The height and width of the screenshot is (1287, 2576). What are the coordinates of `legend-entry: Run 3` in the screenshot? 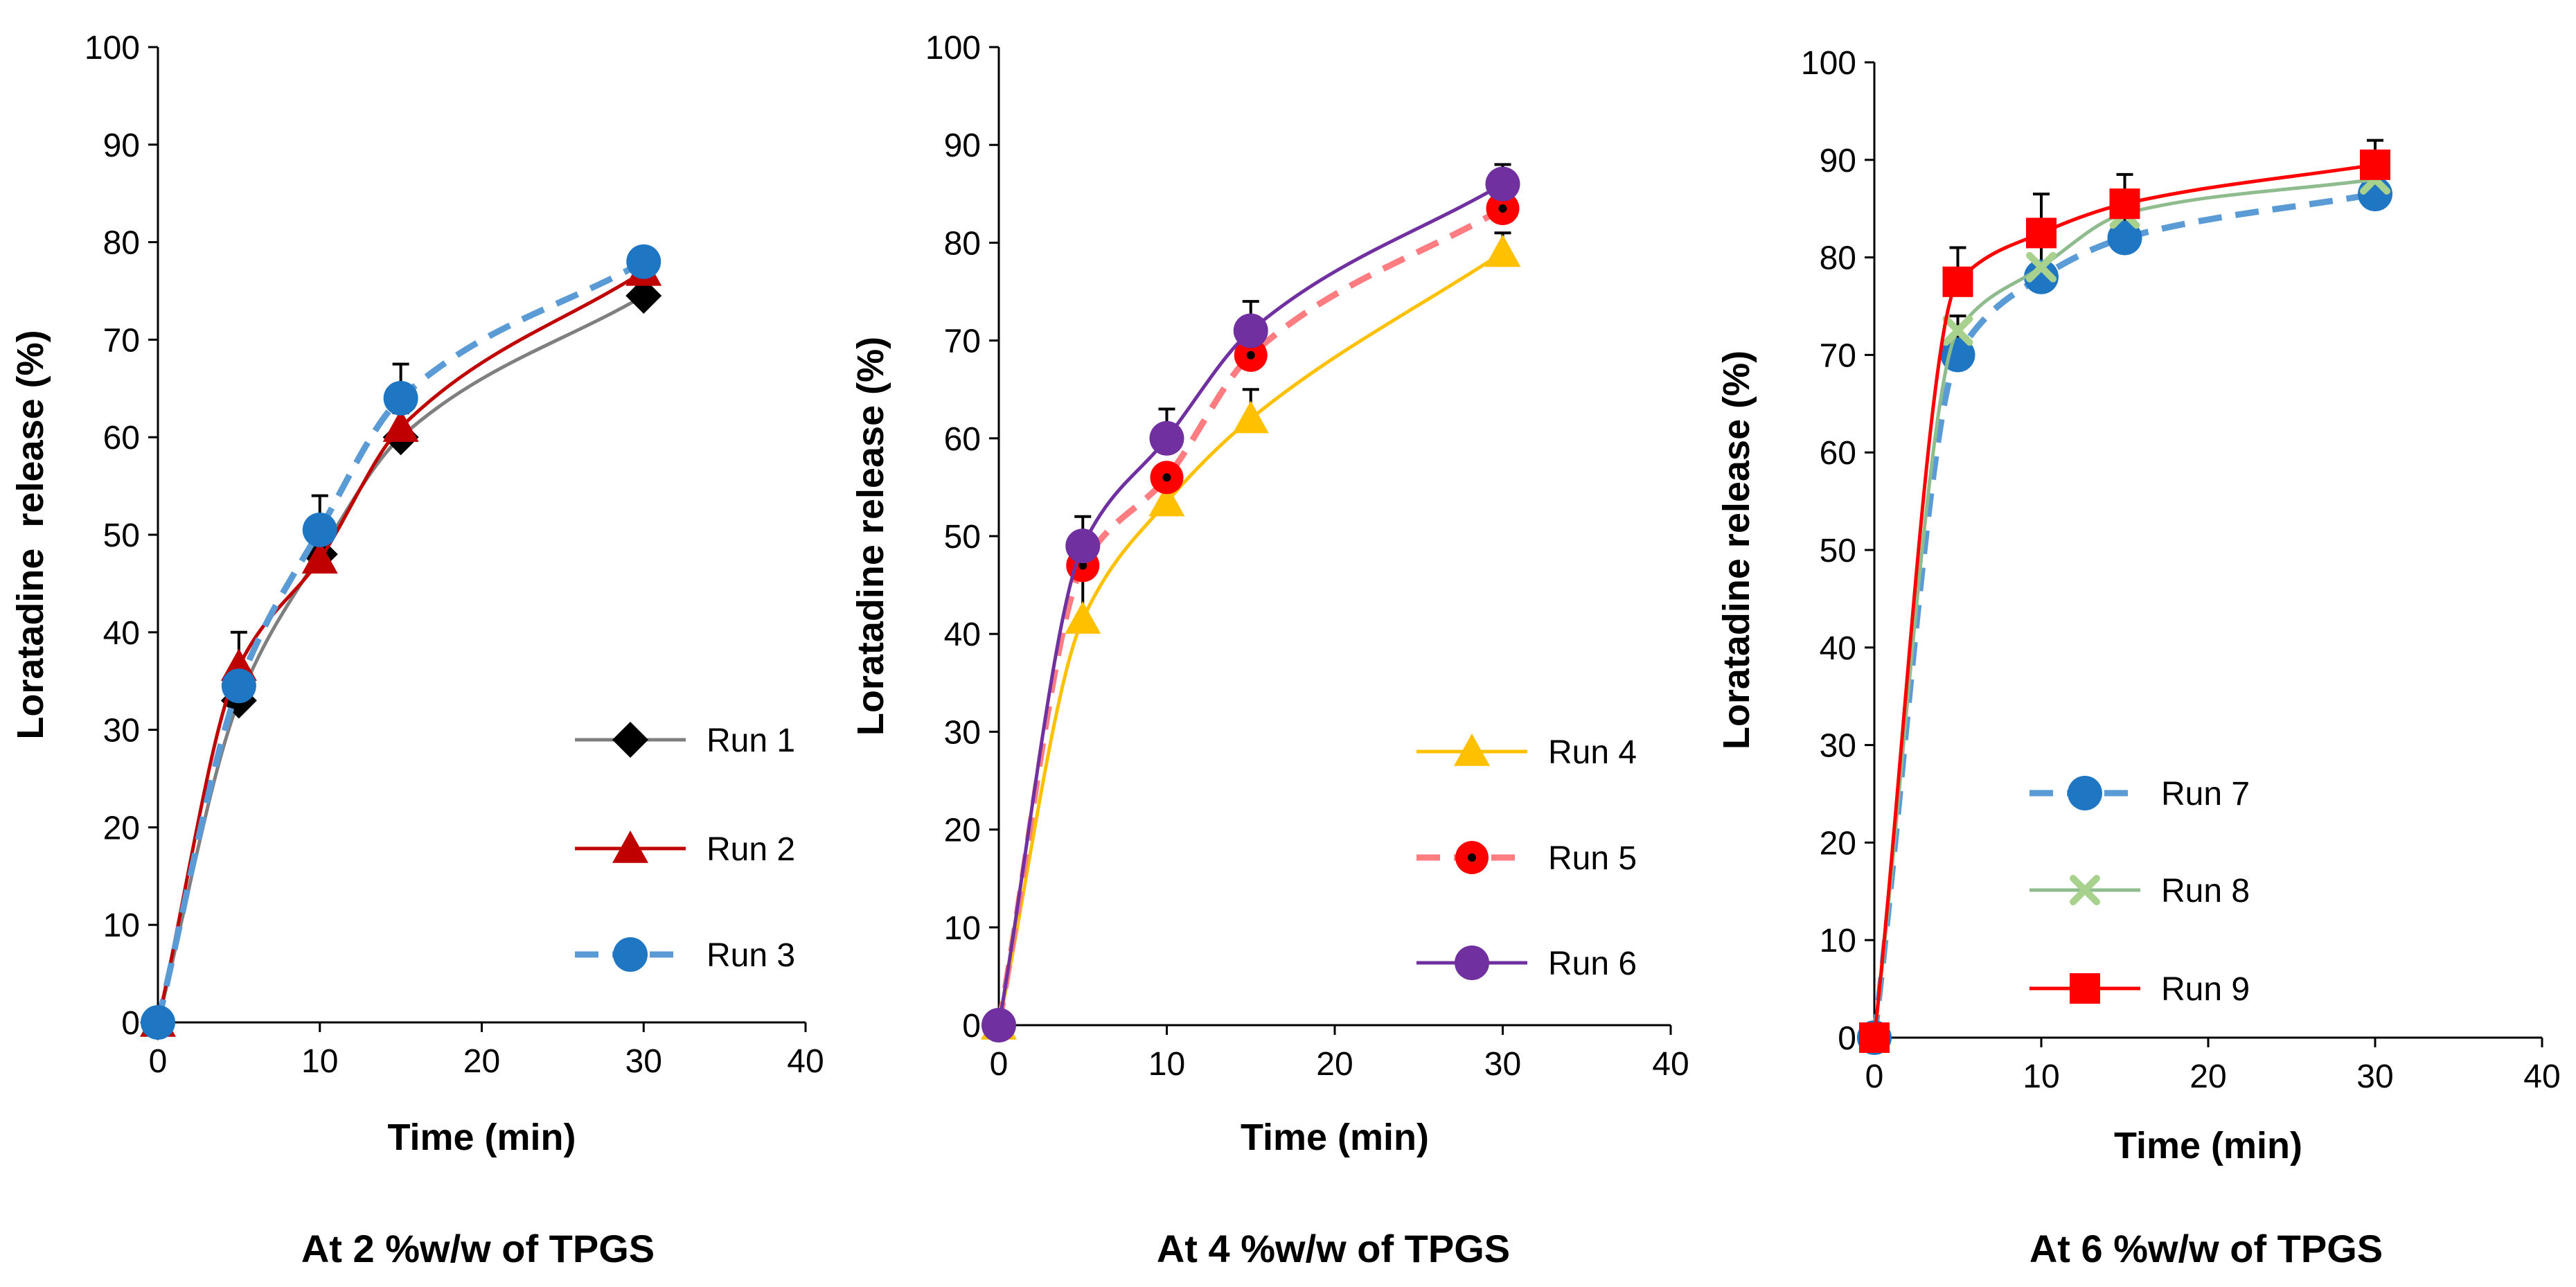 It's located at (685, 955).